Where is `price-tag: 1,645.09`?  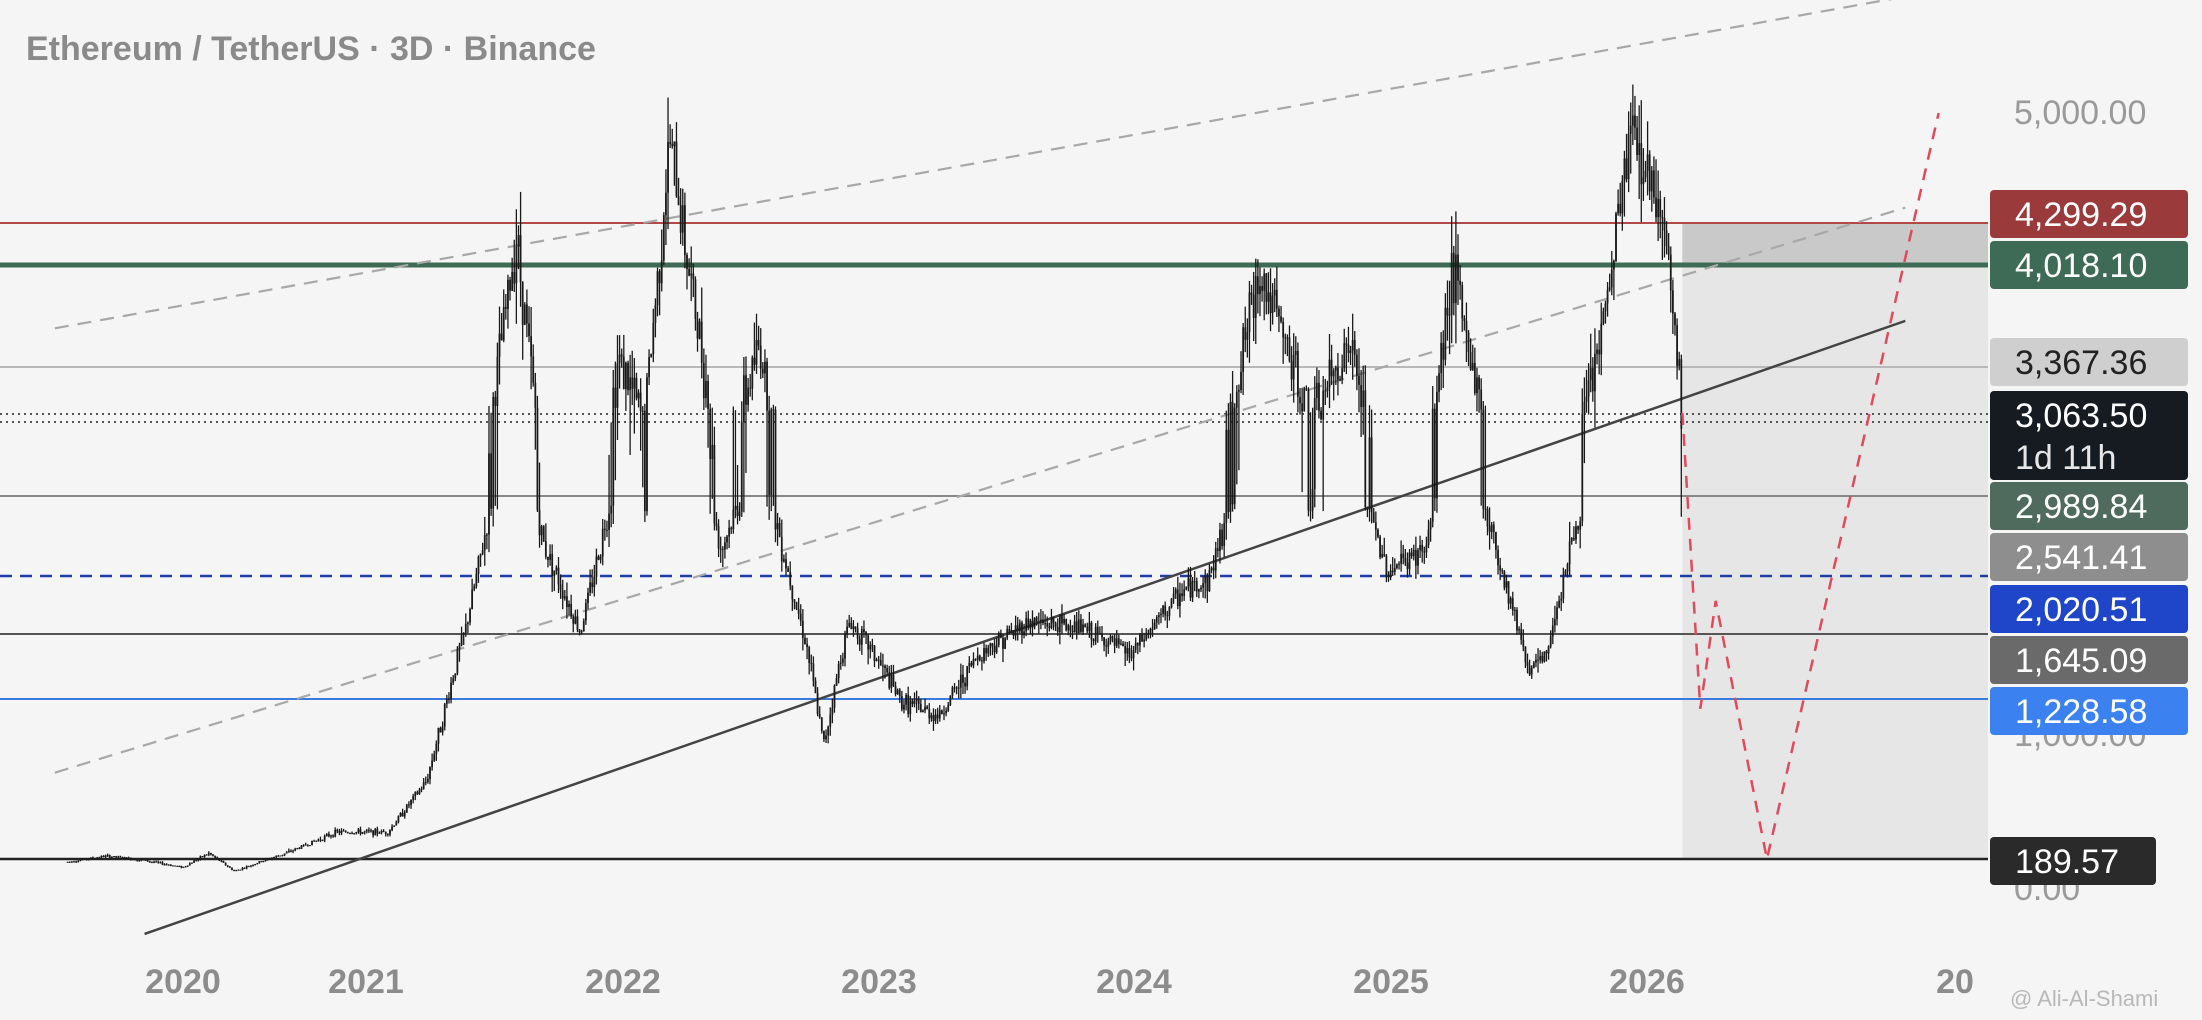 price-tag: 1,645.09 is located at coordinates (2089, 660).